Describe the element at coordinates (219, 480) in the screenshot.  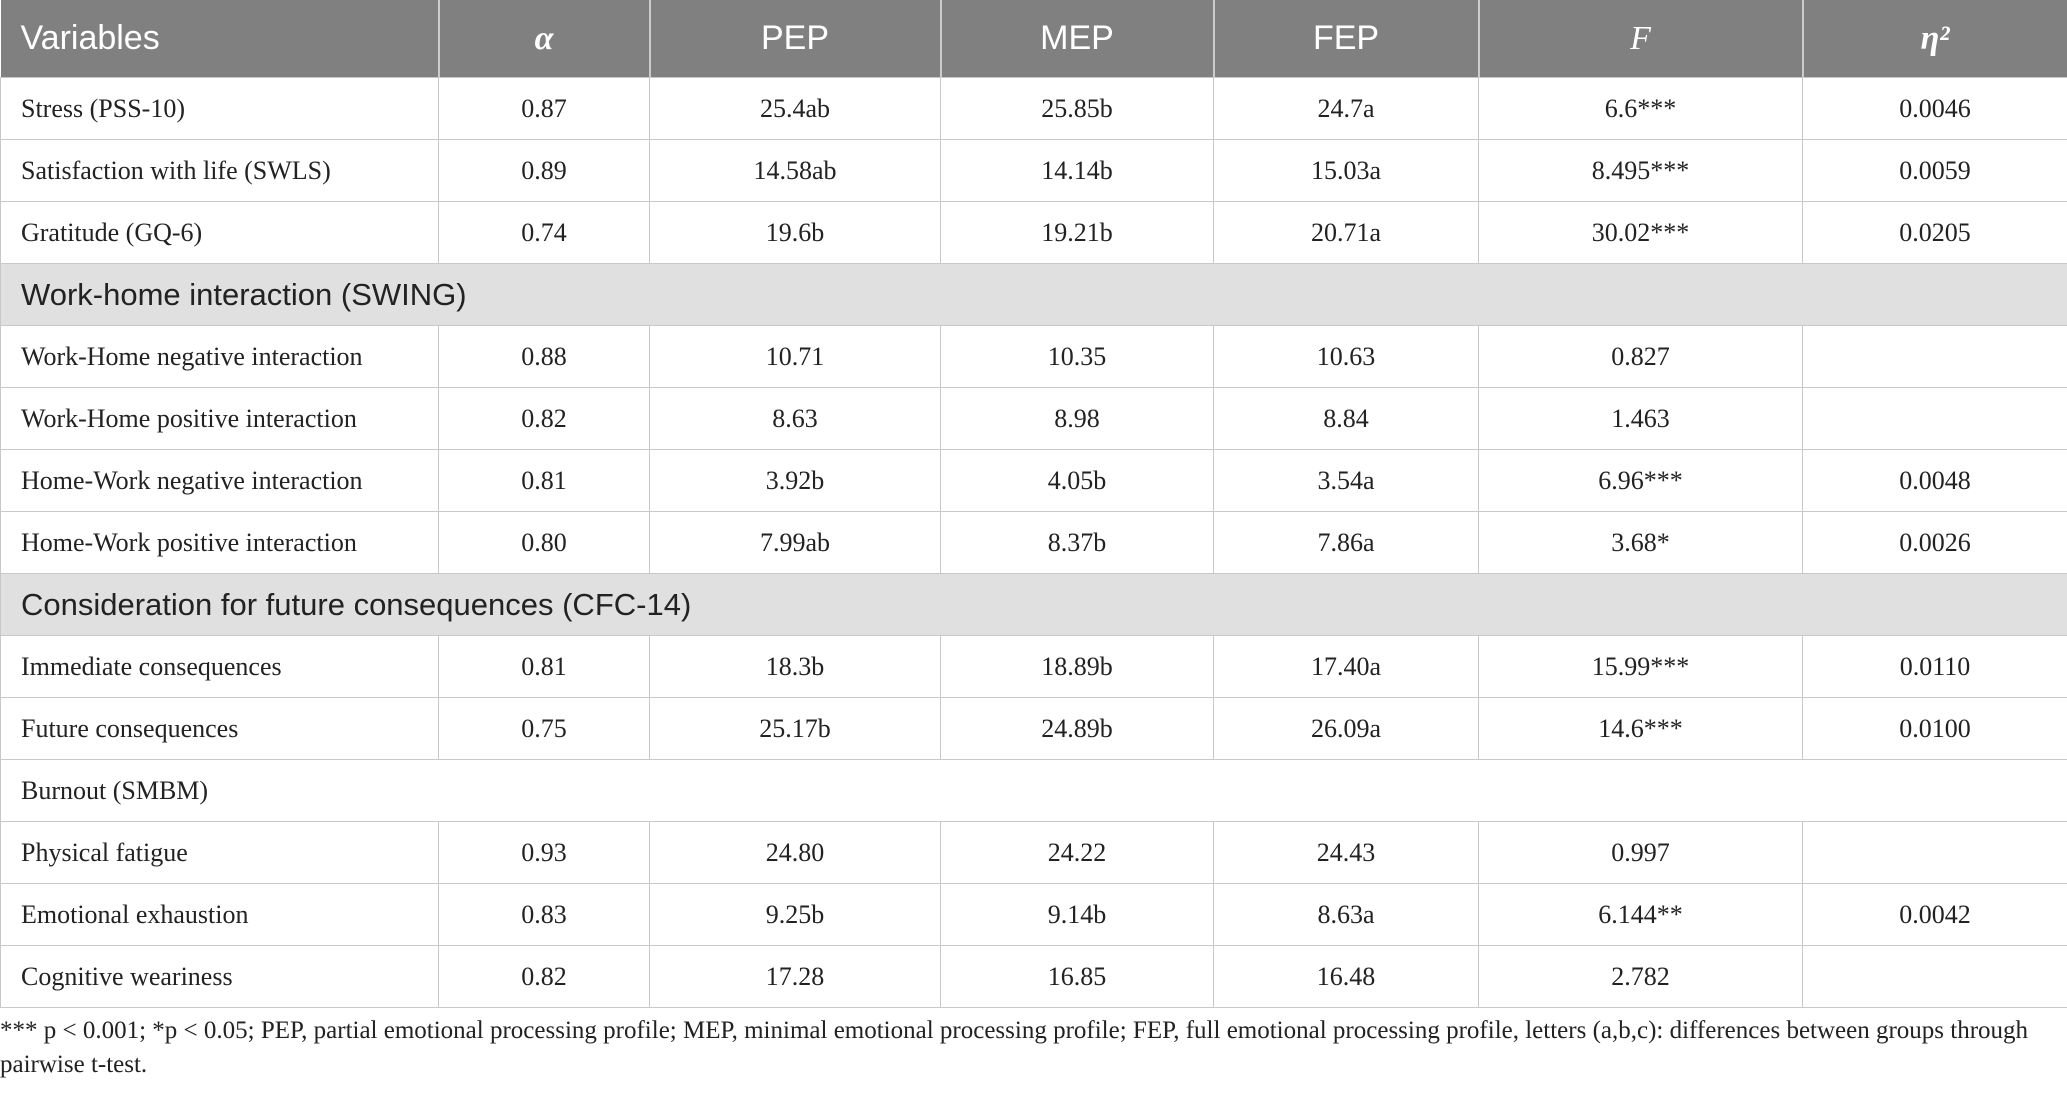
I see `row-label: Home-Work negative interaction` at that location.